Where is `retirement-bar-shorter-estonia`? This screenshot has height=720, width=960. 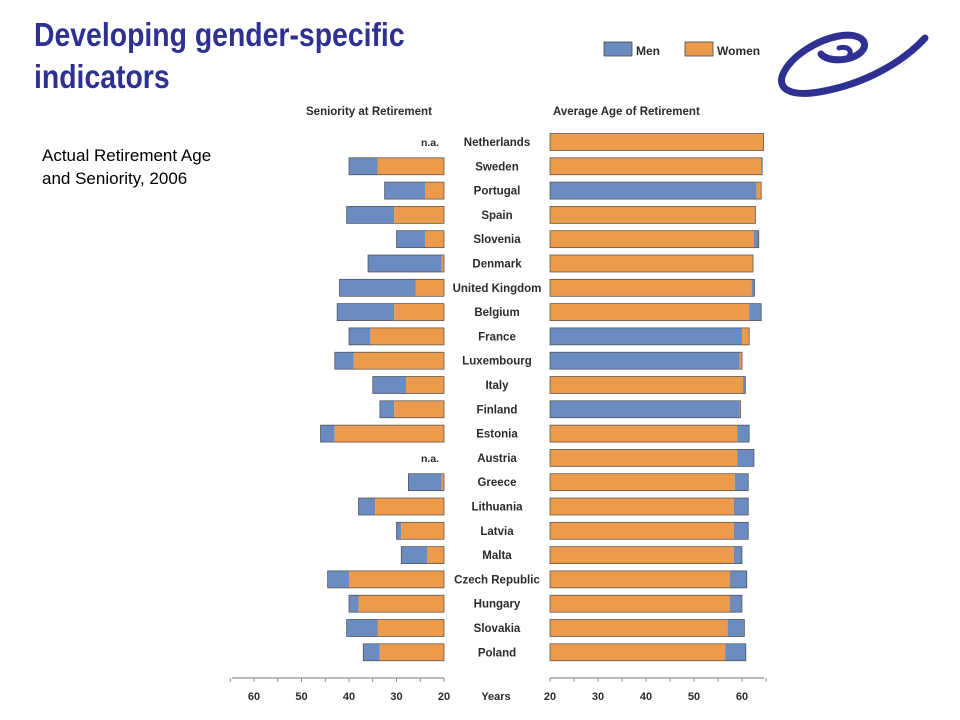 retirement-bar-shorter-estonia is located at coordinates (644, 434).